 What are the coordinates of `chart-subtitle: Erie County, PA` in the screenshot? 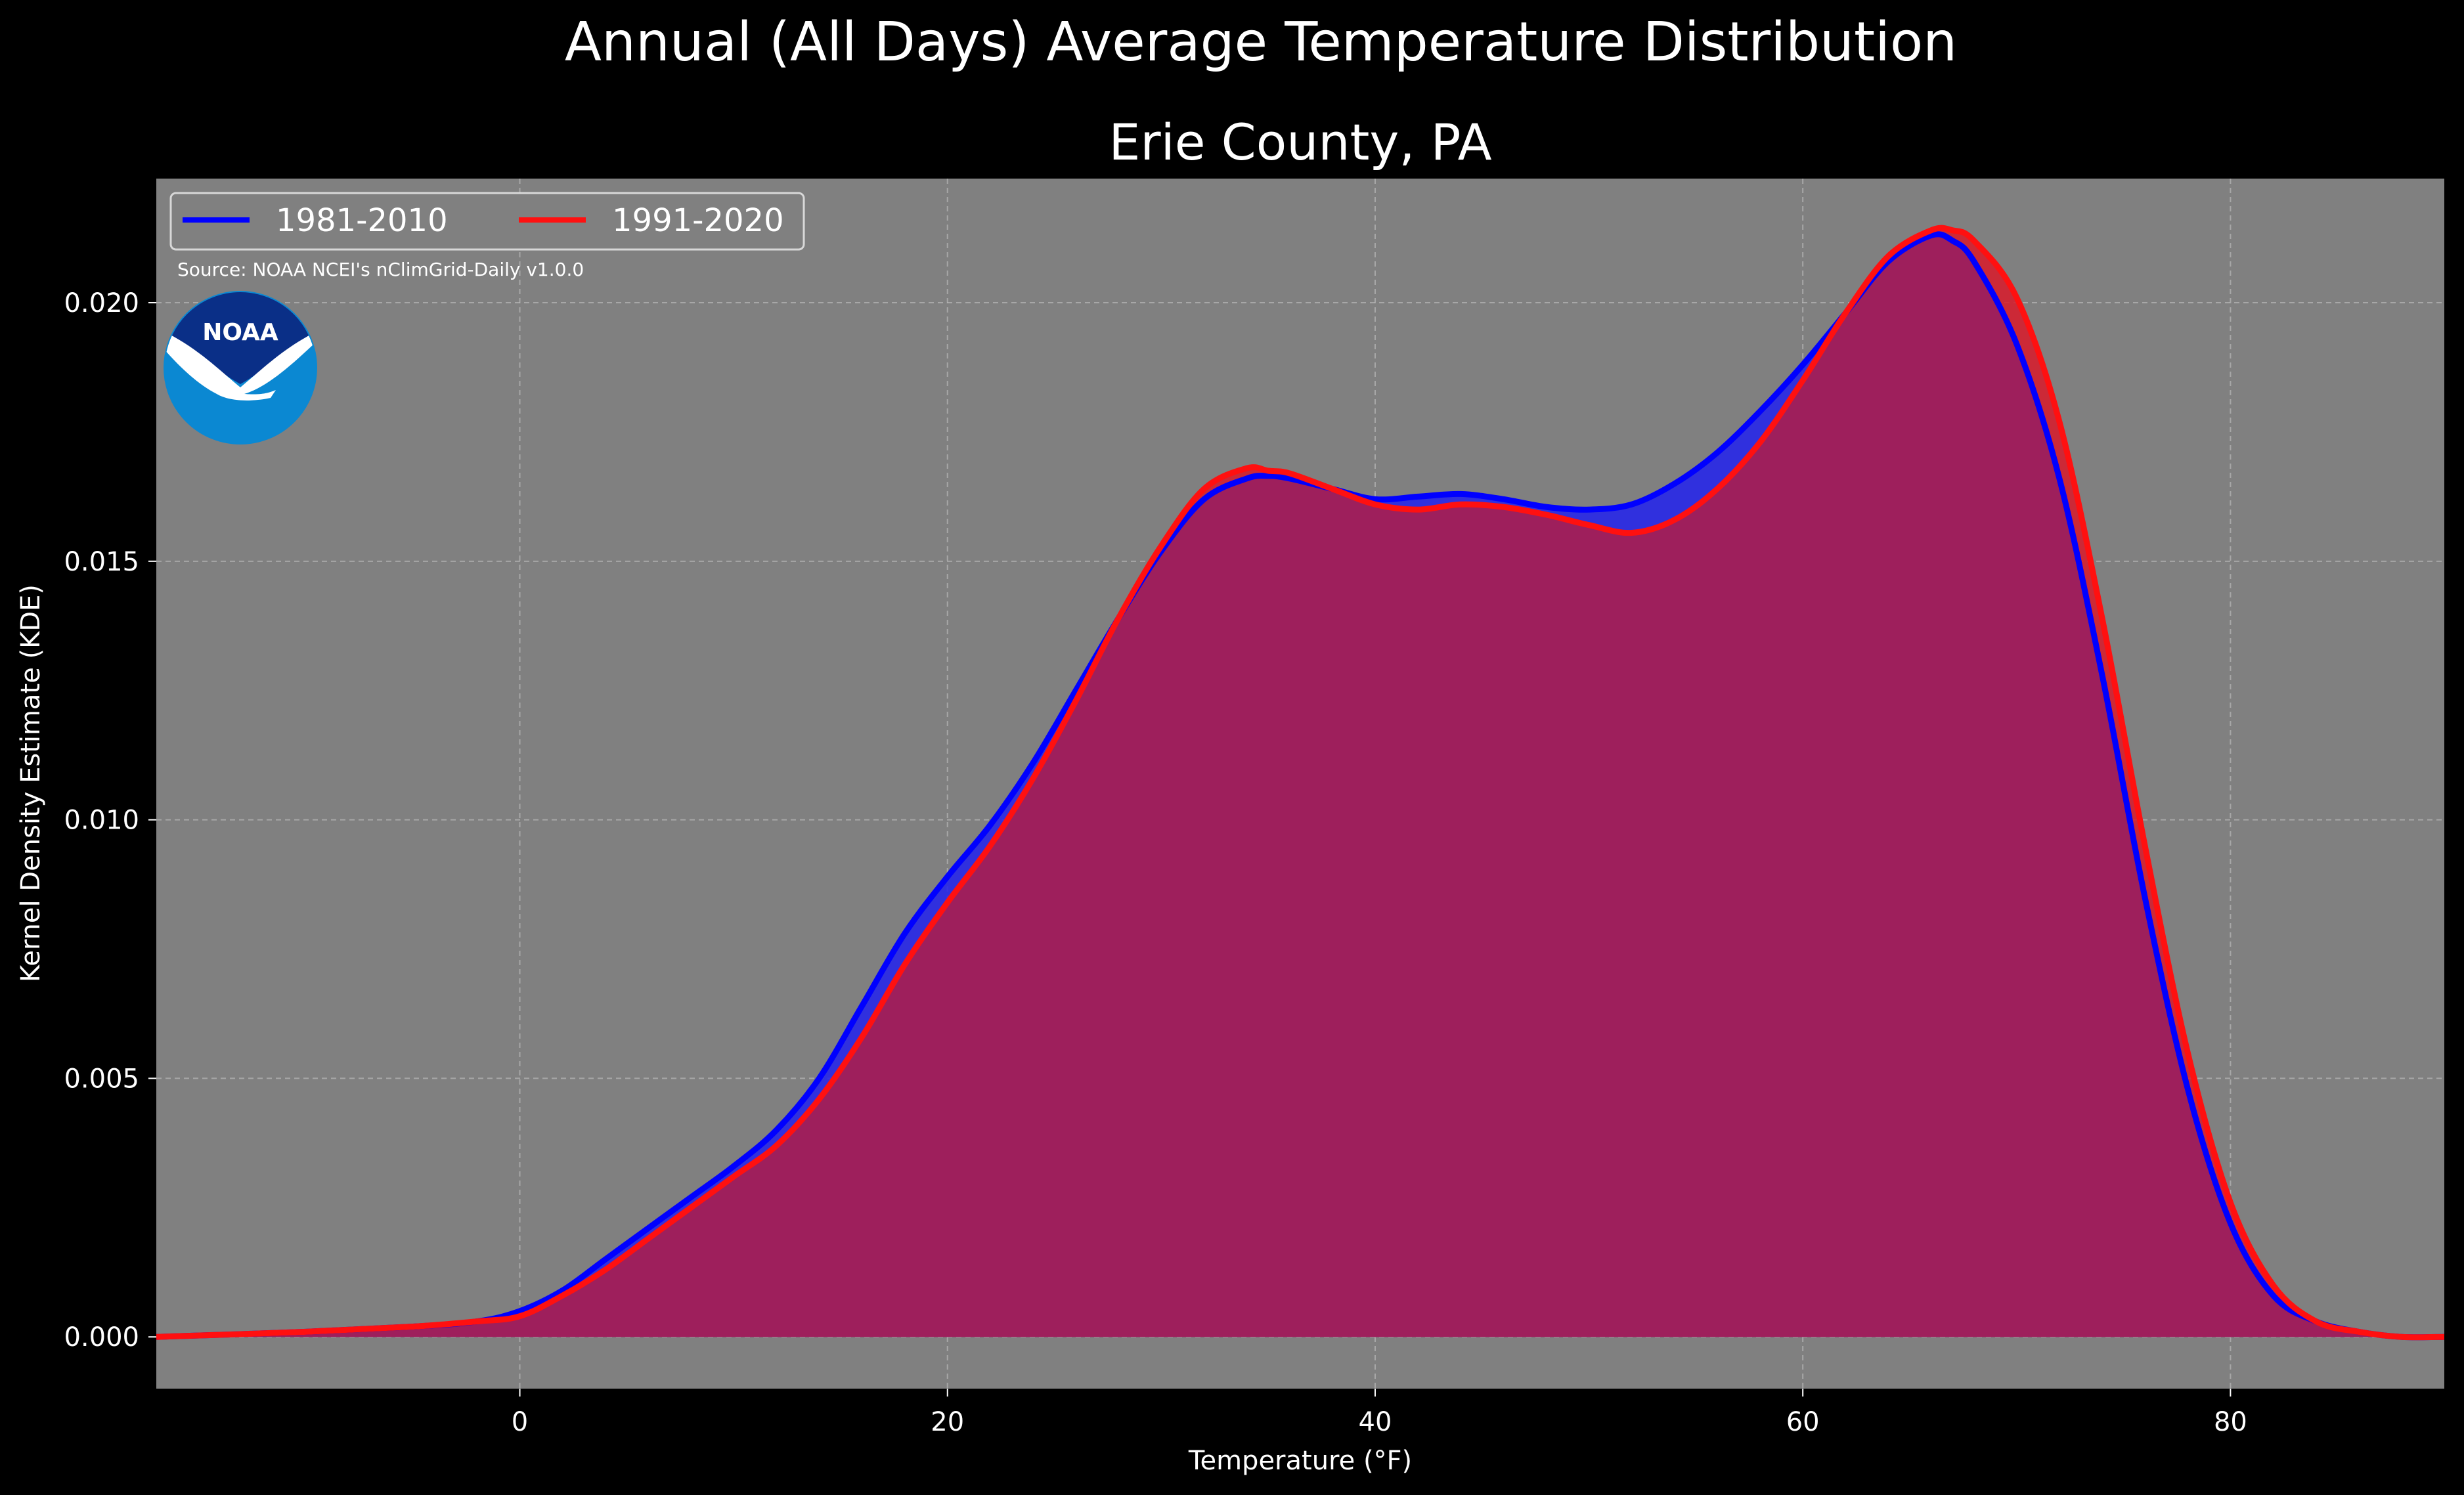 It's located at (1300, 142).